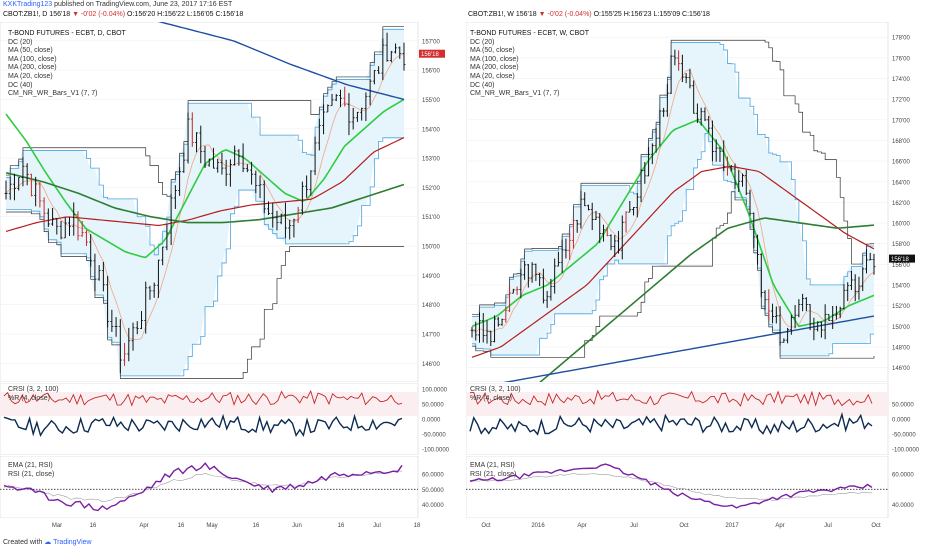 The width and height of the screenshot is (932, 550). Describe the element at coordinates (707, 299) in the screenshot. I see `ma200-line` at that location.